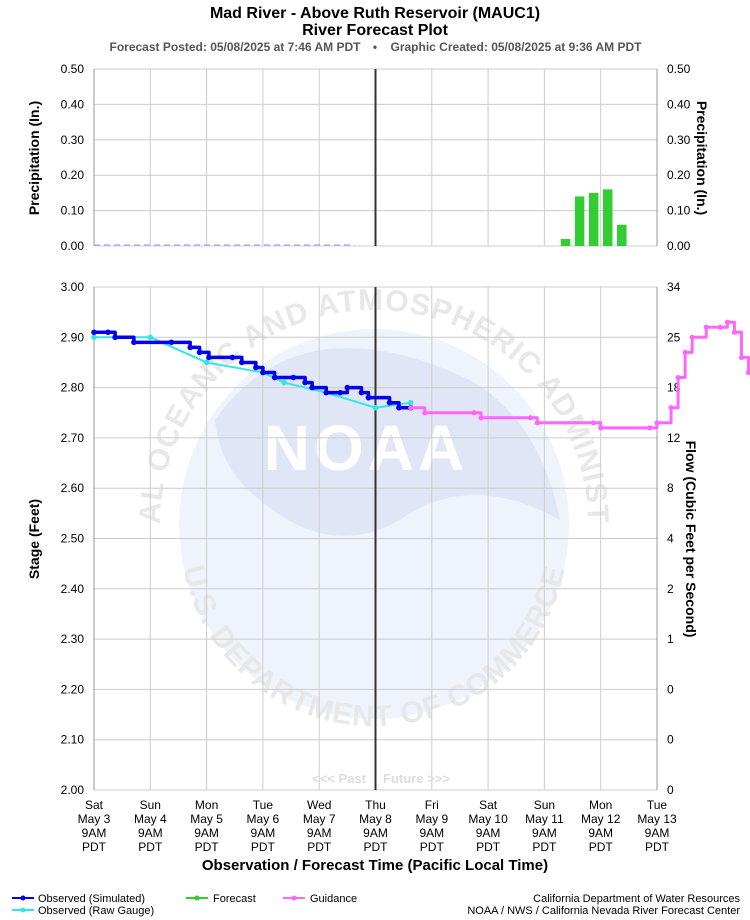 The width and height of the screenshot is (750, 920). I want to click on legend-label: Forecast, so click(234, 899).